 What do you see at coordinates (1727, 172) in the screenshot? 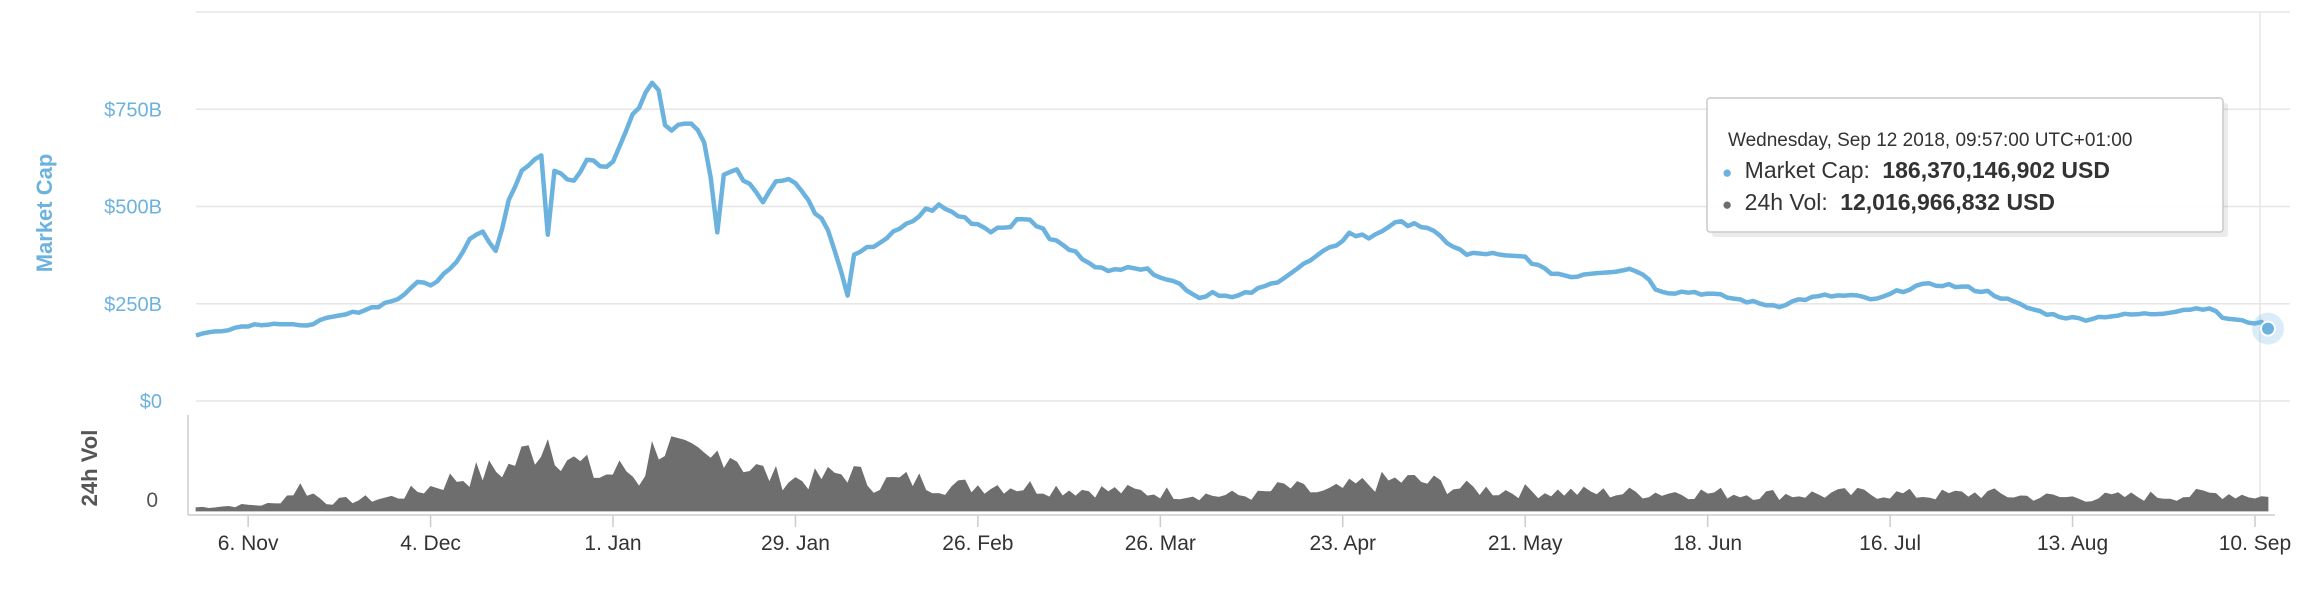
I see `tooltip-market-cap-marker: ●` at bounding box center [1727, 172].